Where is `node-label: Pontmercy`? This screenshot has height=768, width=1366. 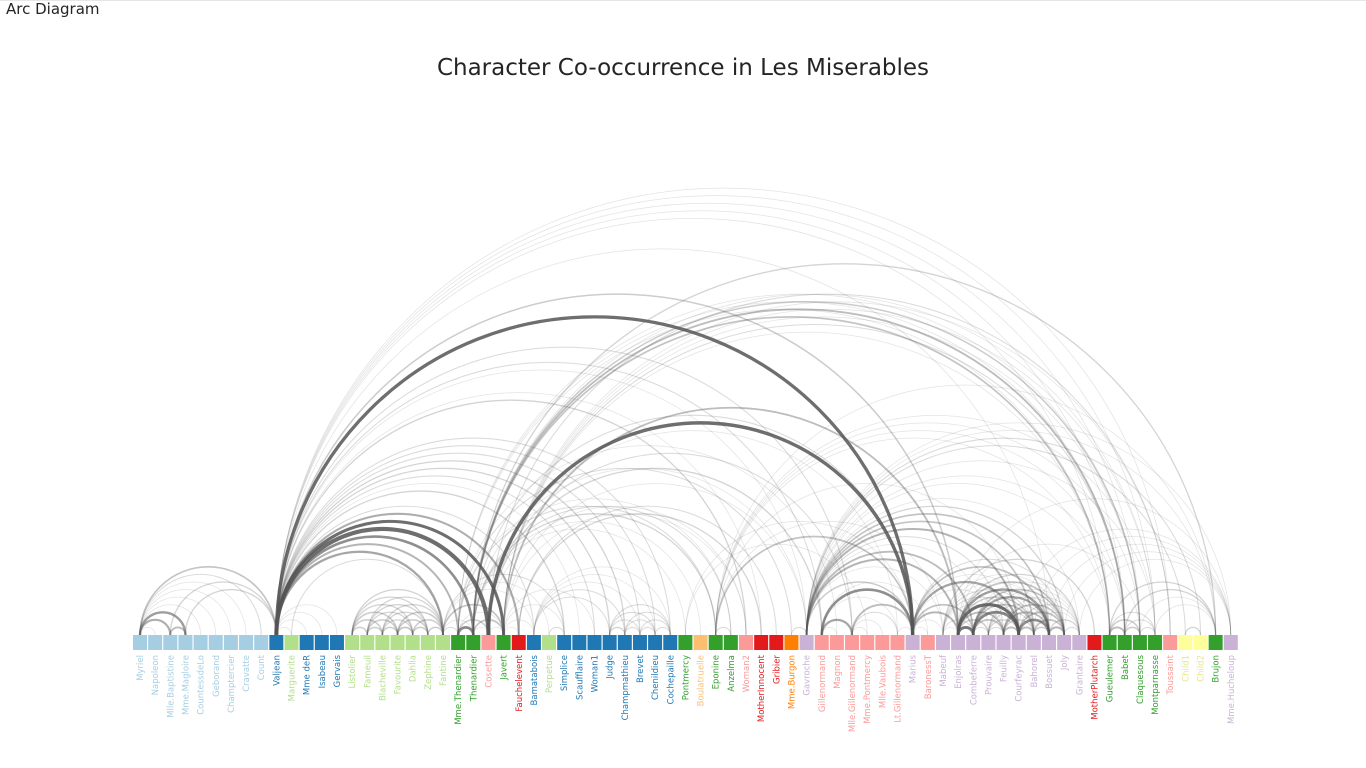
node-label: Pontmercy is located at coordinates (686, 677).